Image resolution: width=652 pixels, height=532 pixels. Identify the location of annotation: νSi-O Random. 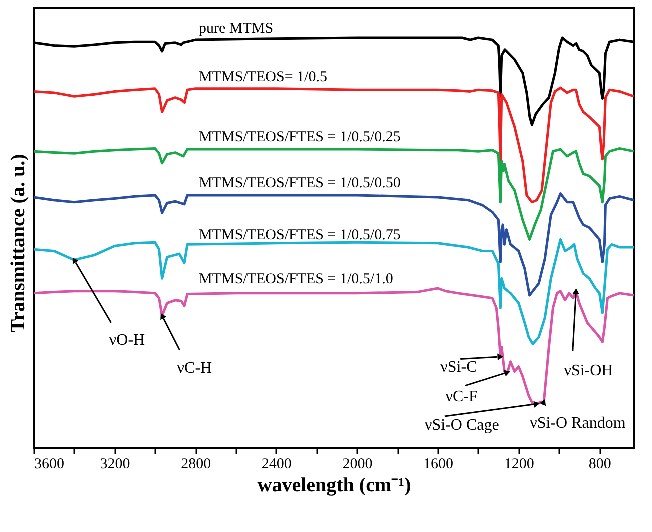
(578, 423).